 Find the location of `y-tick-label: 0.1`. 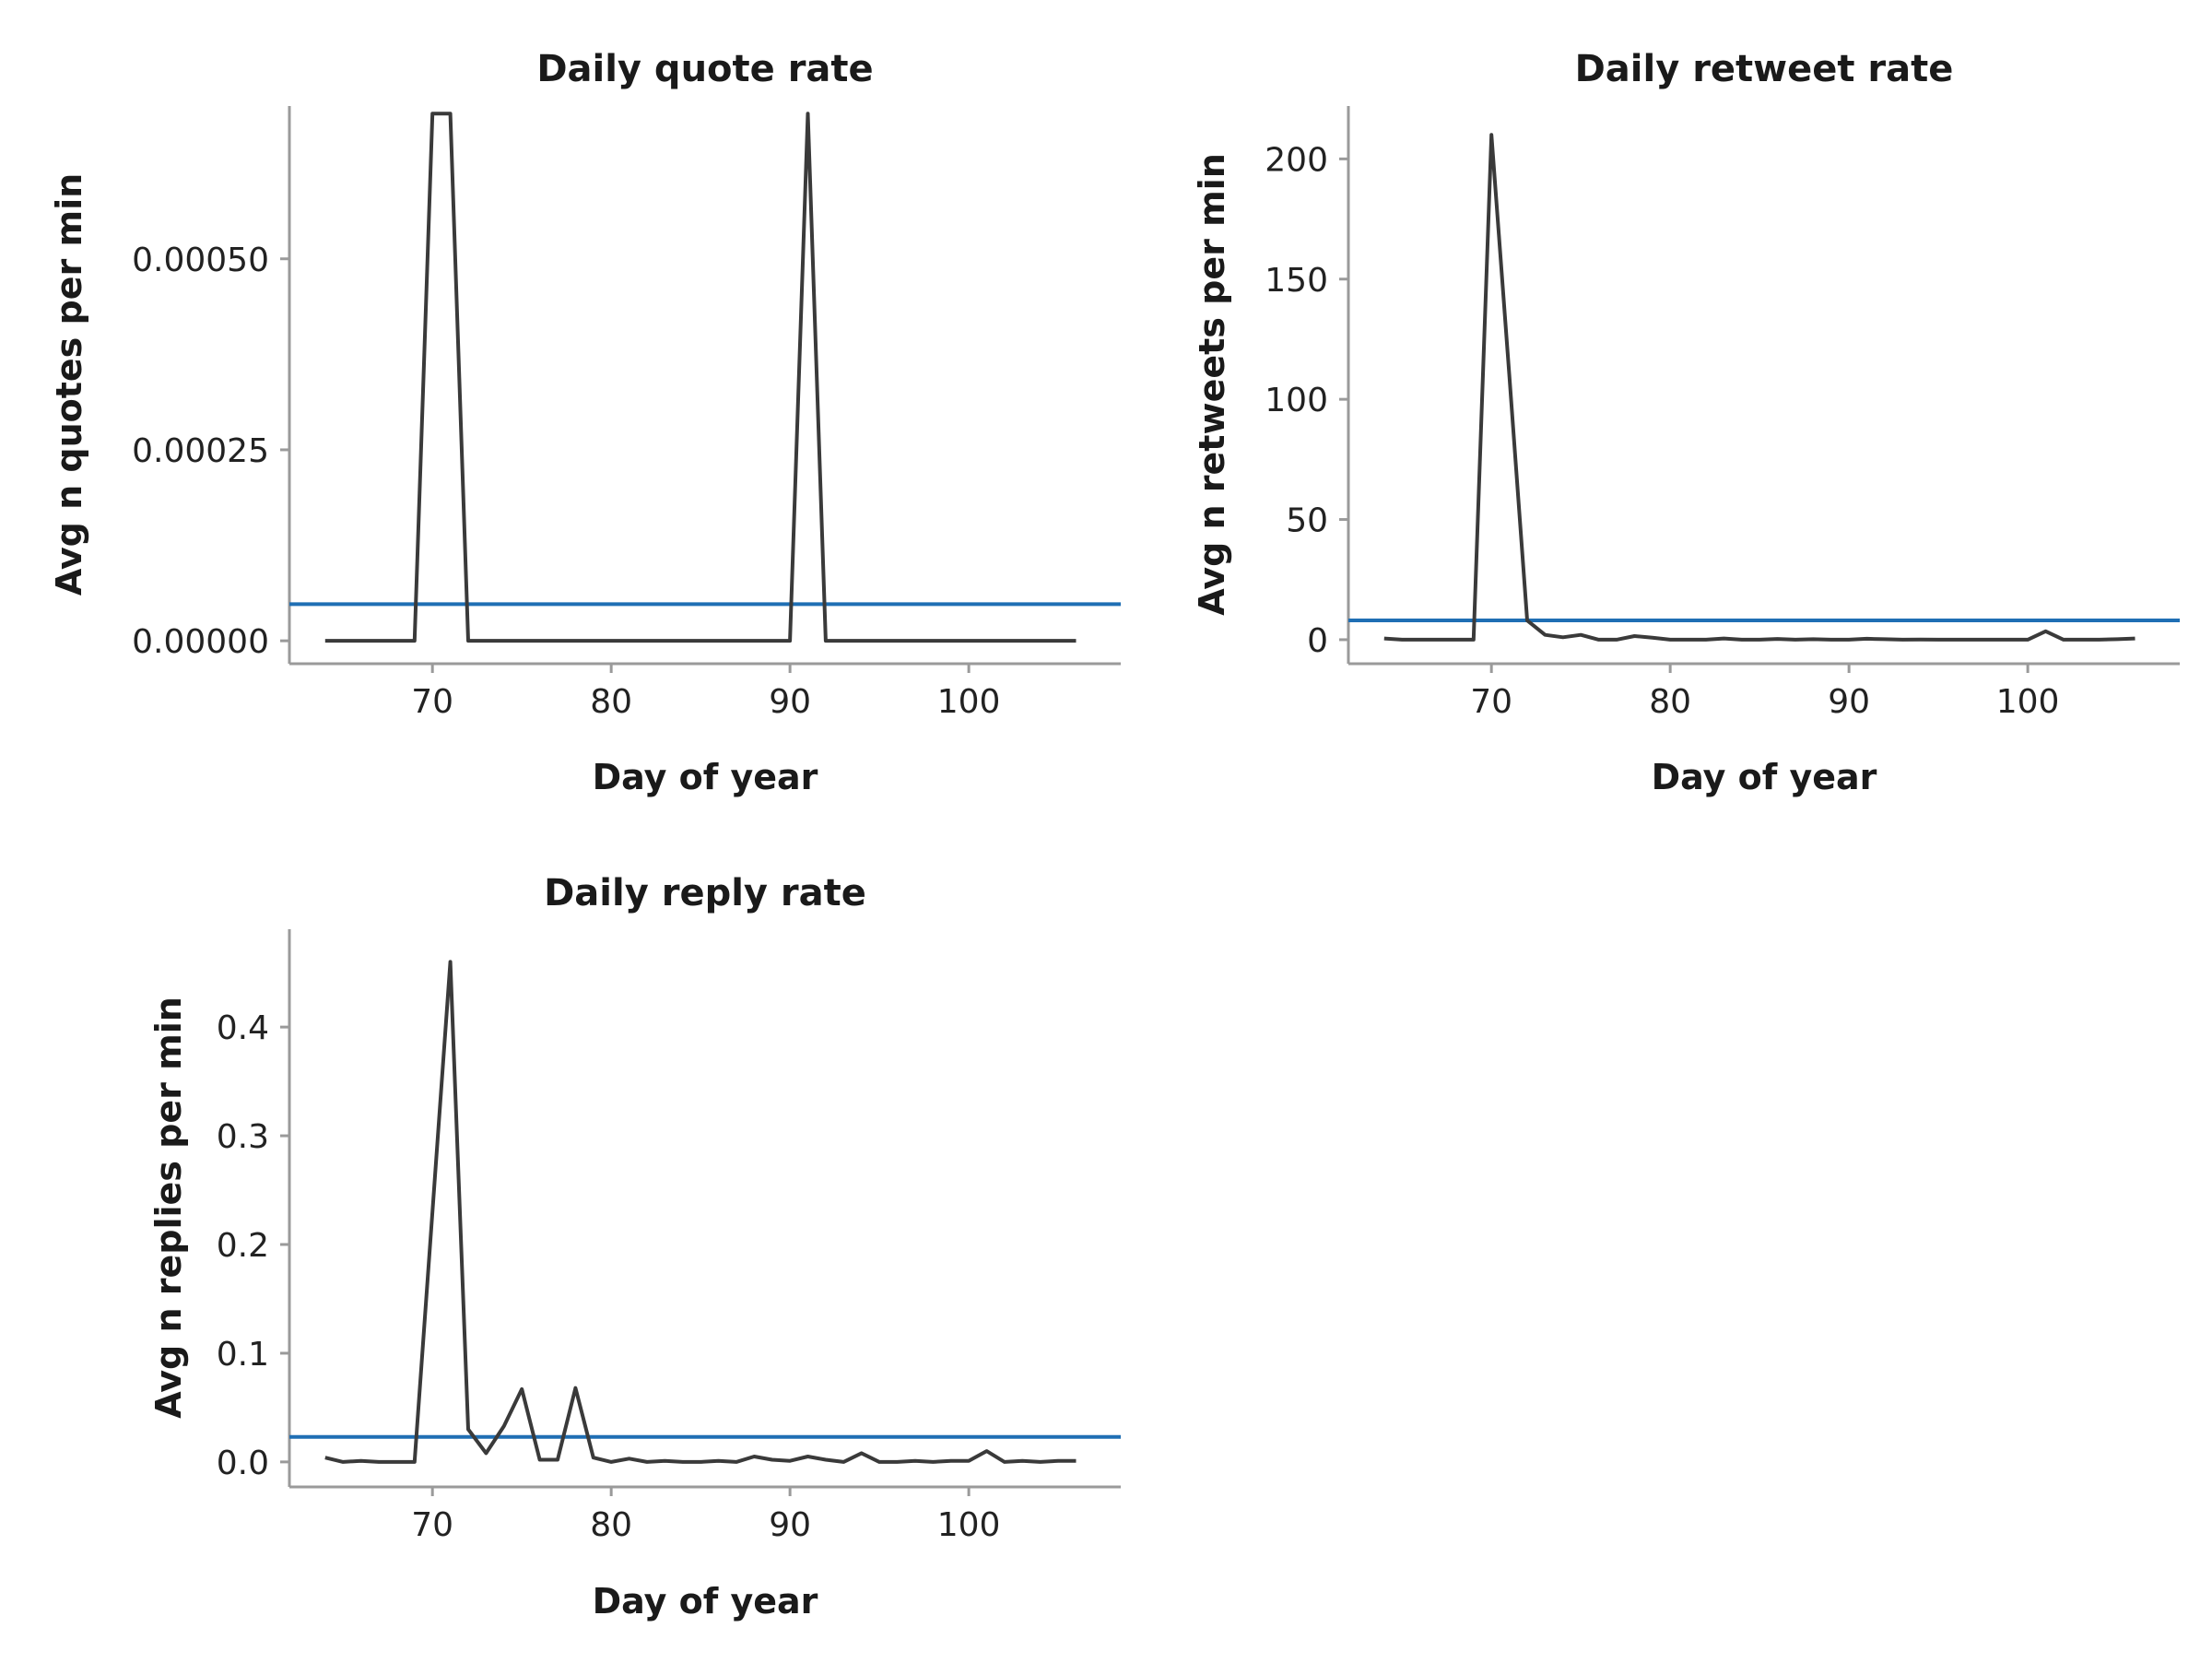

y-tick-label: 0.1 is located at coordinates (243, 1355).